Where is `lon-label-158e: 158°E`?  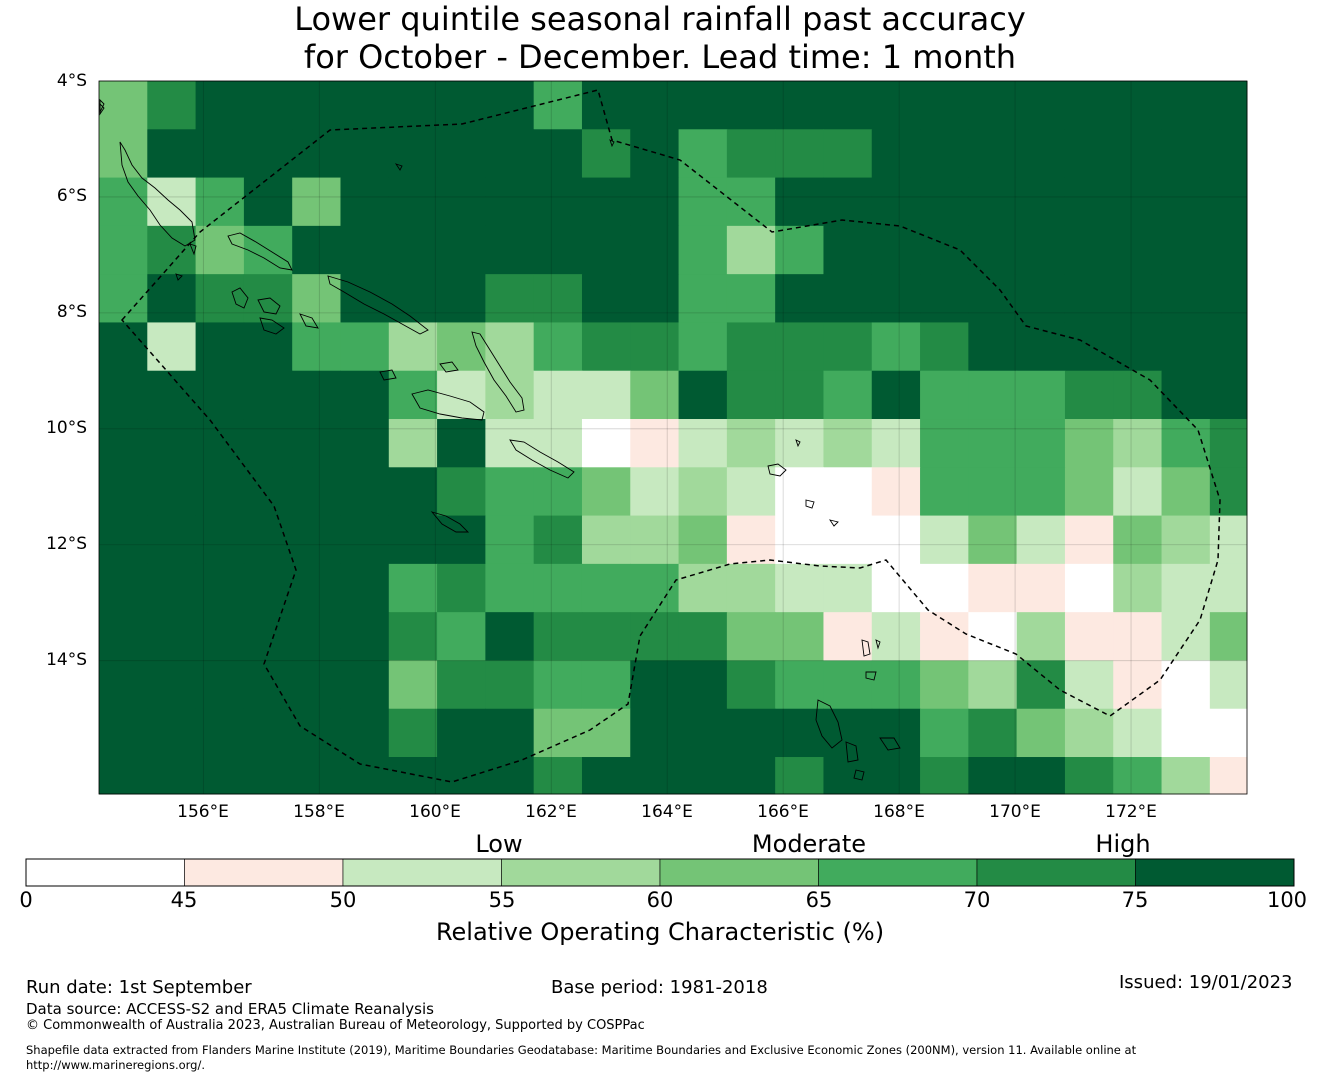
lon-label-158e: 158°E is located at coordinates (319, 812).